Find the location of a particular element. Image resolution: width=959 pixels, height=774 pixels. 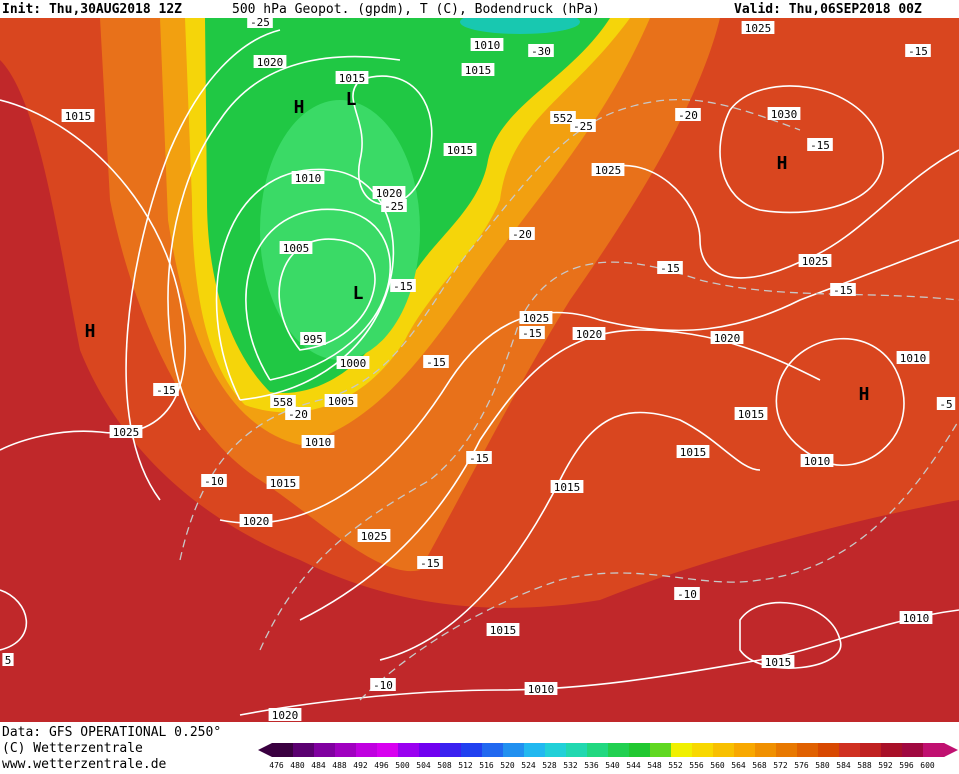

url: www.wetterzentrale.de is located at coordinates (84, 763).